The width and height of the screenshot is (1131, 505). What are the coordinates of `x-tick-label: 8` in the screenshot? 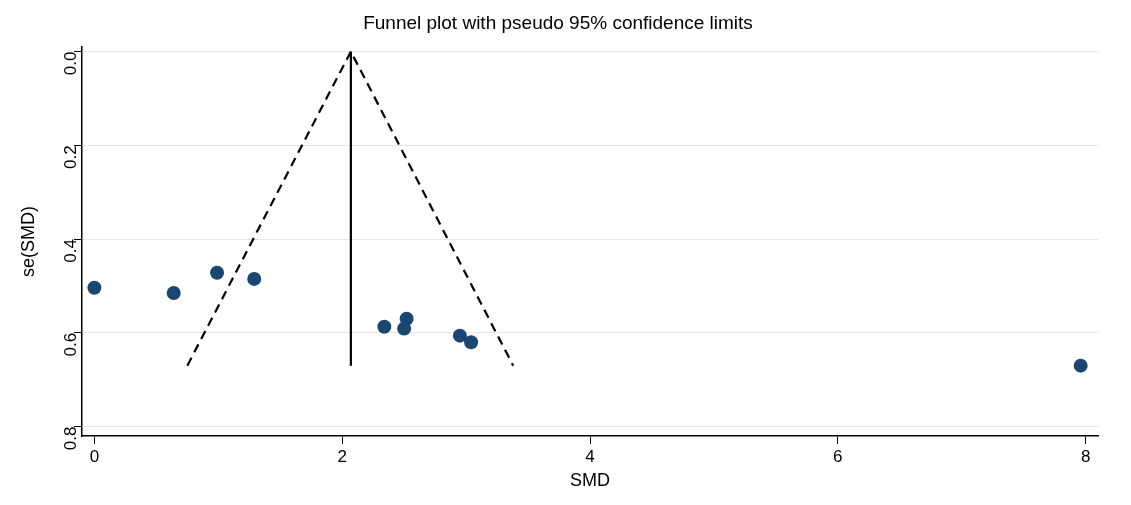 It's located at (1085, 456).